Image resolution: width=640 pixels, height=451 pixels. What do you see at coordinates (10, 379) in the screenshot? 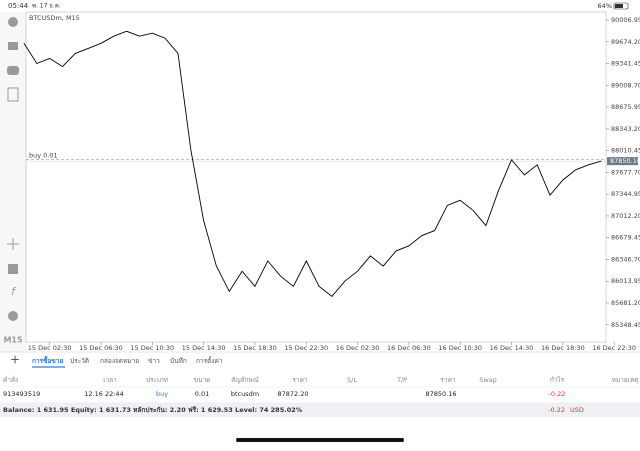
I see `column-header: คำสั่ง` at bounding box center [10, 379].